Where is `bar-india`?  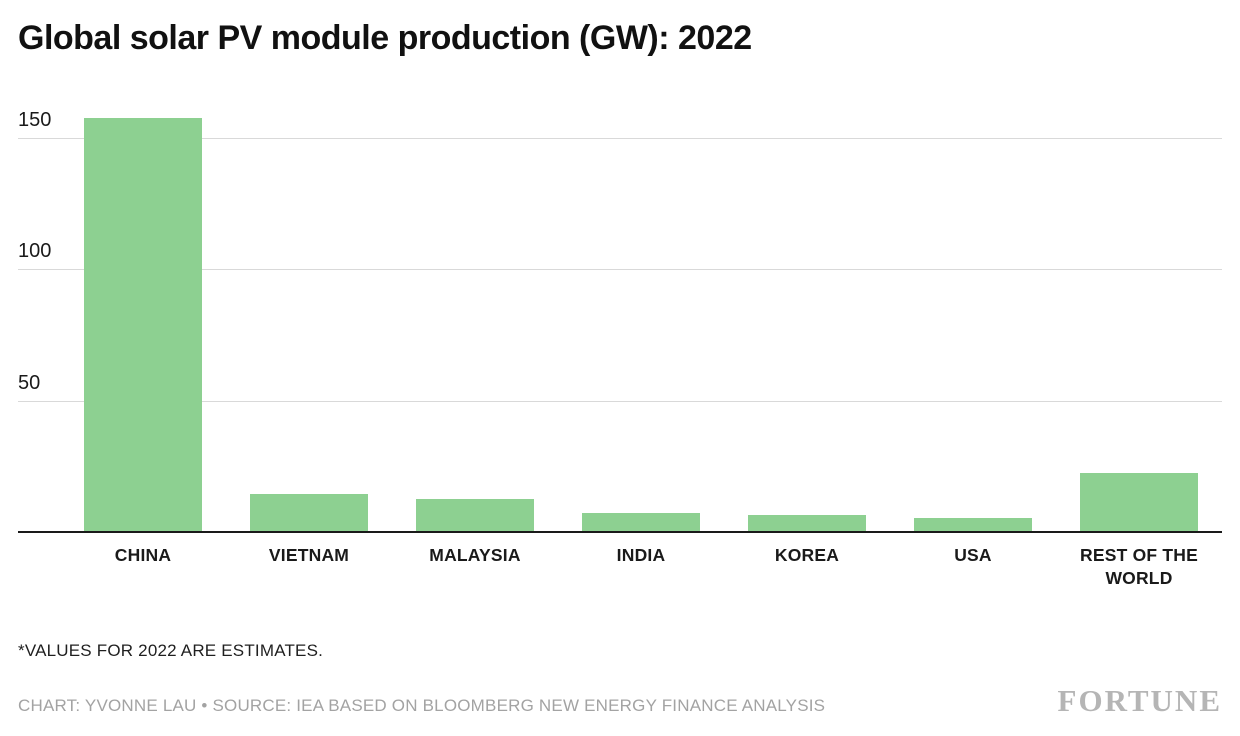
bar-india is located at coordinates (641, 521).